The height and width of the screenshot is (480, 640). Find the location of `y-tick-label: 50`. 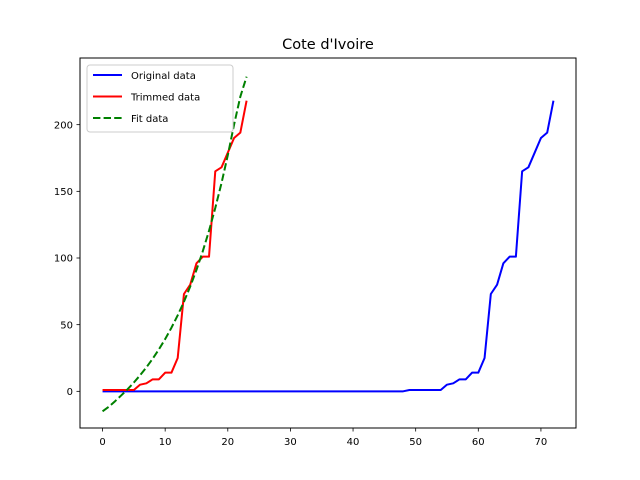

y-tick-label: 50 is located at coordinates (66, 325).